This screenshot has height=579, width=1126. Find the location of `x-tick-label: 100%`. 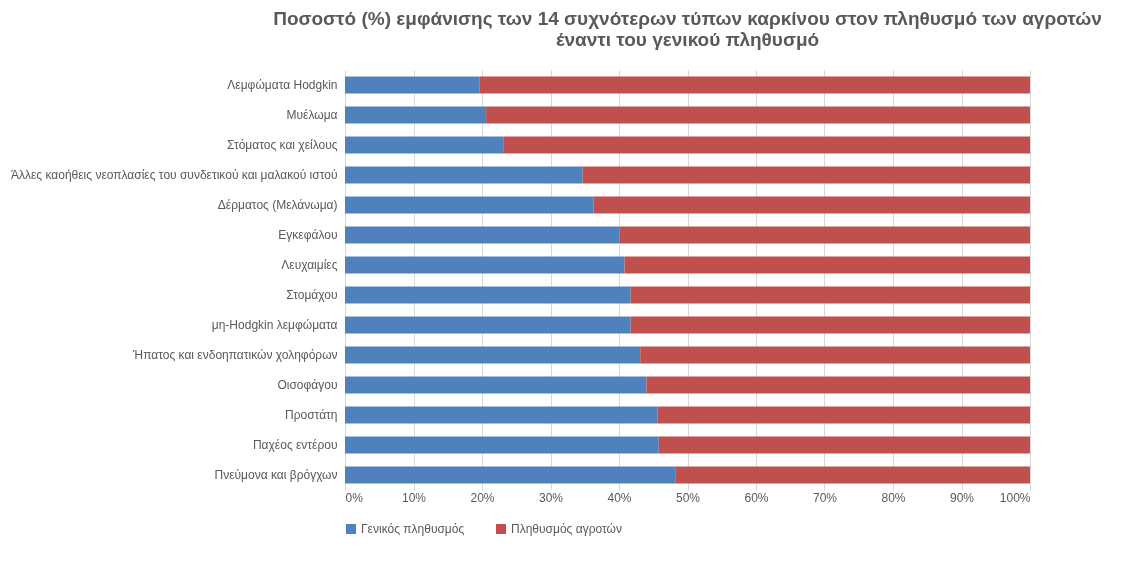

x-tick-label: 100% is located at coordinates (1015, 497).